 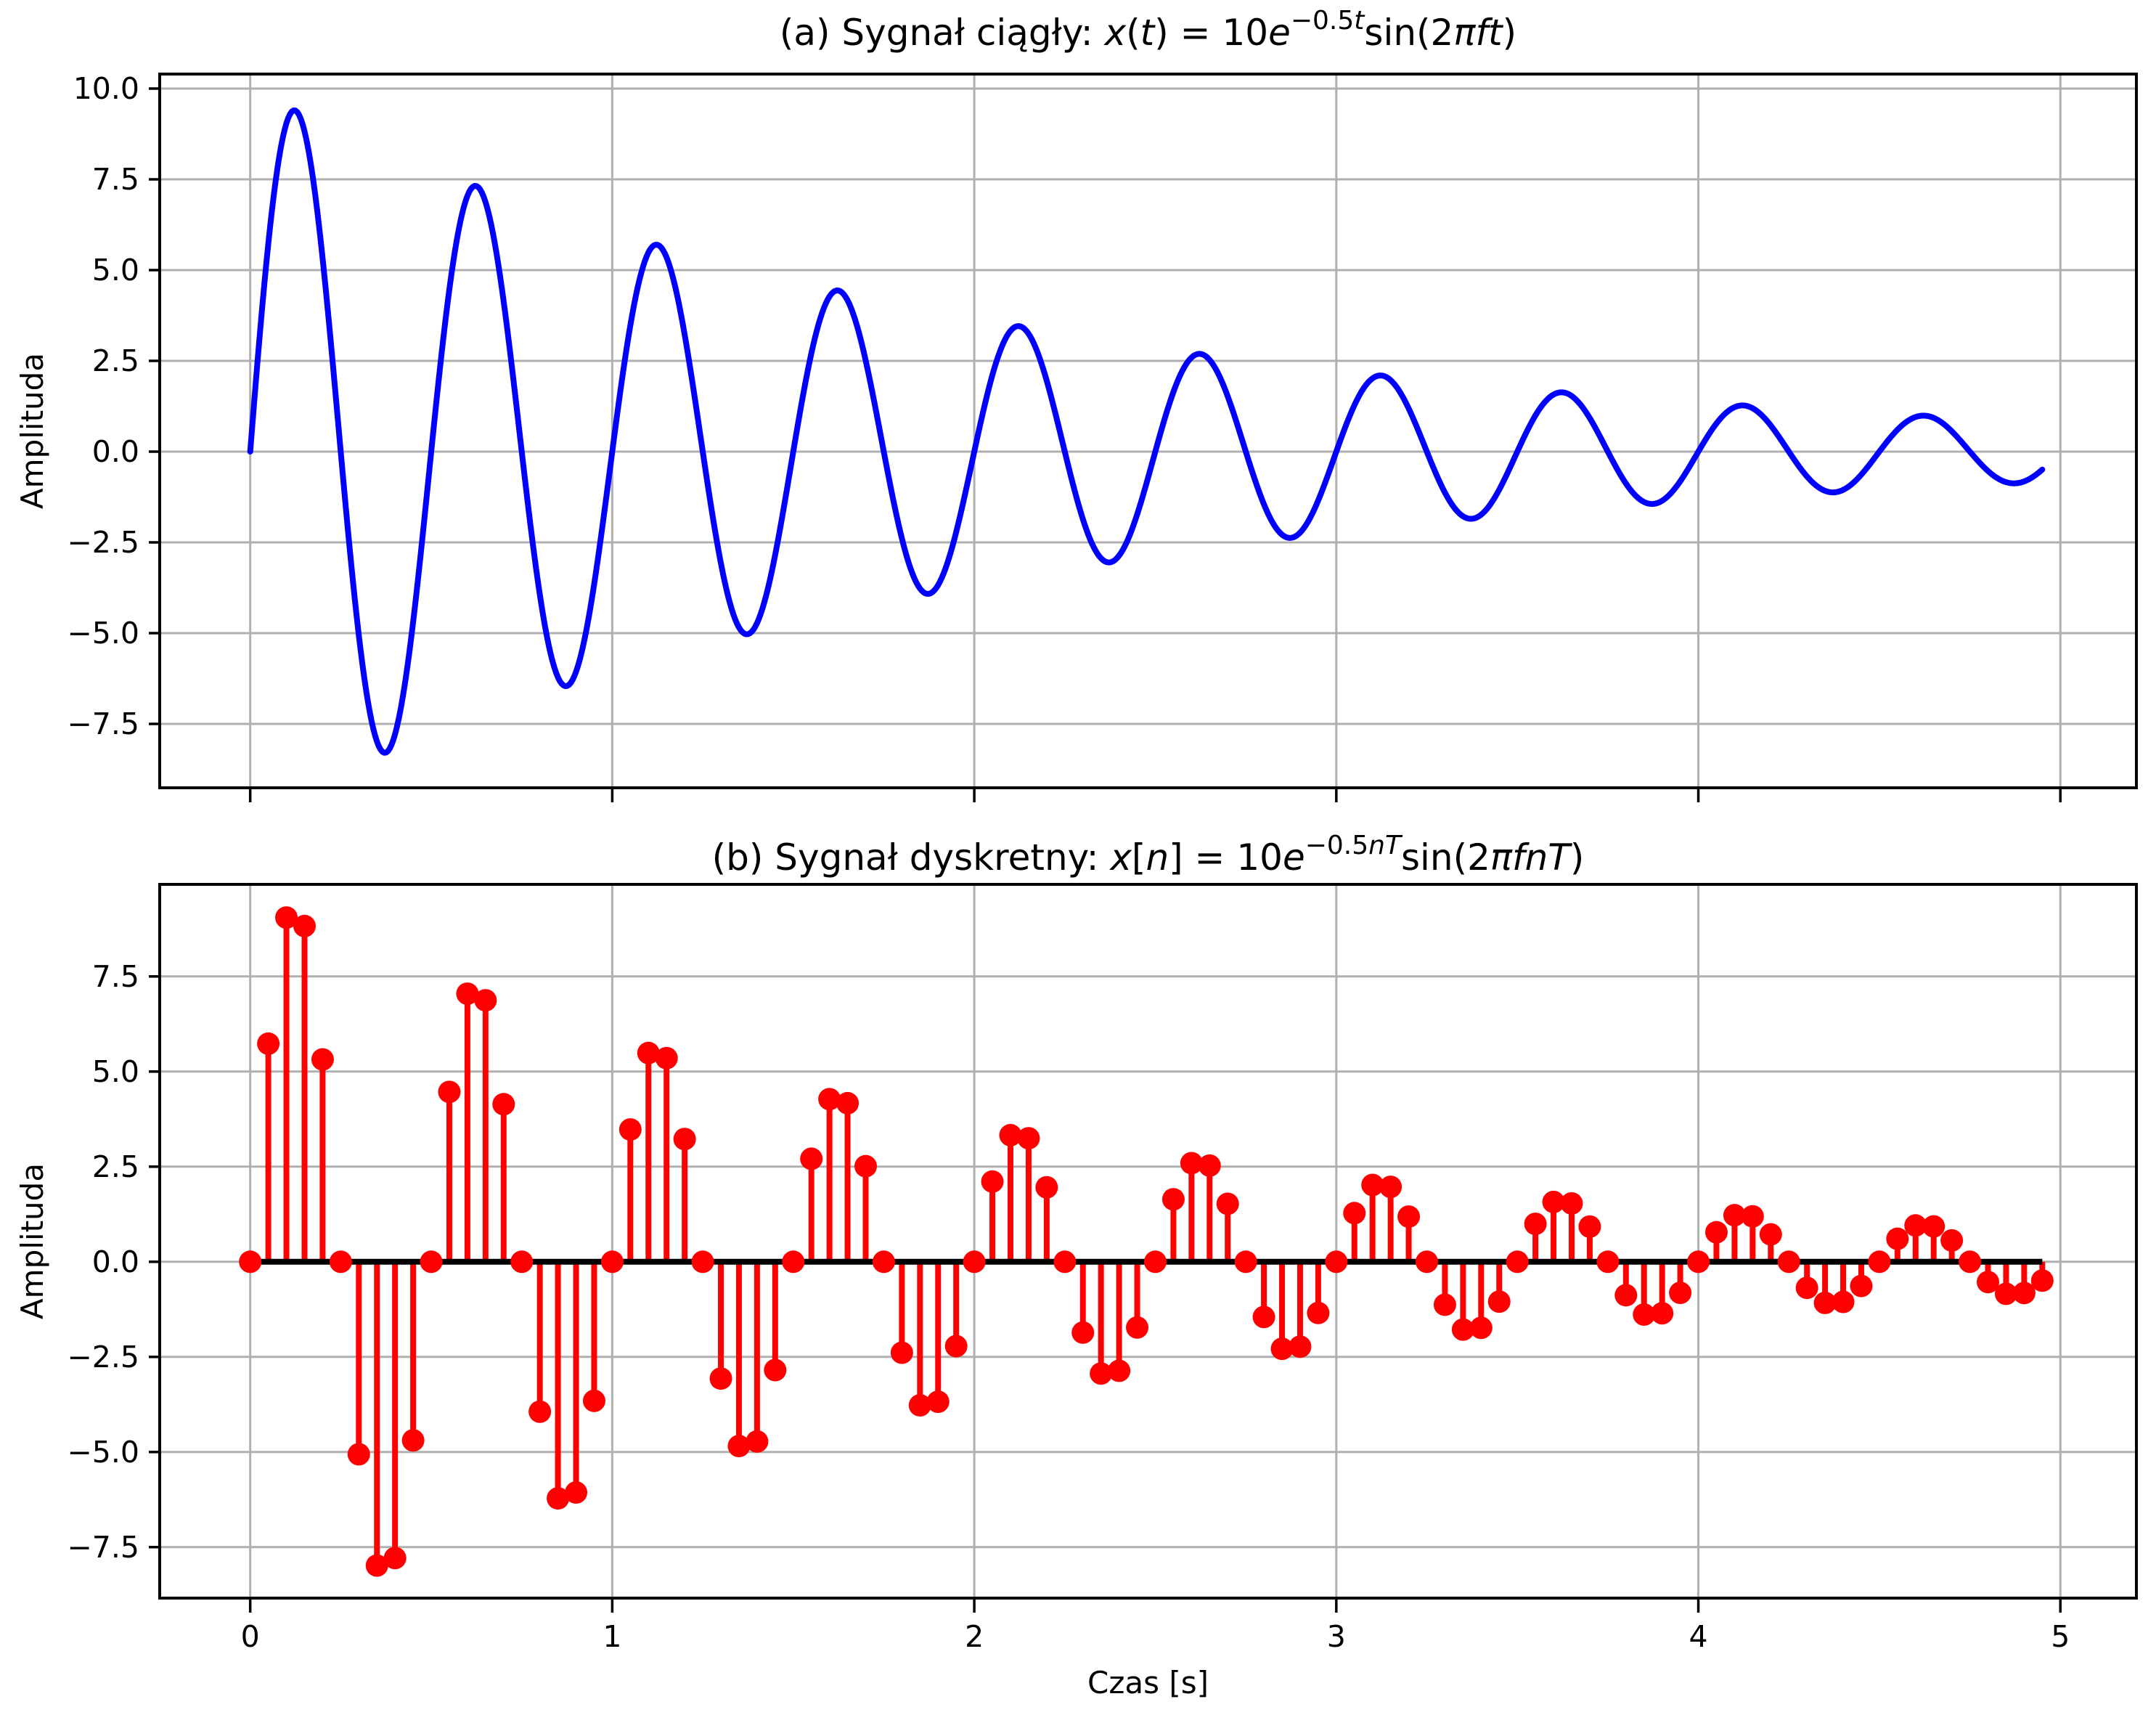 What do you see at coordinates (1337, 1636) in the screenshot?
I see `x-tick-label: 3` at bounding box center [1337, 1636].